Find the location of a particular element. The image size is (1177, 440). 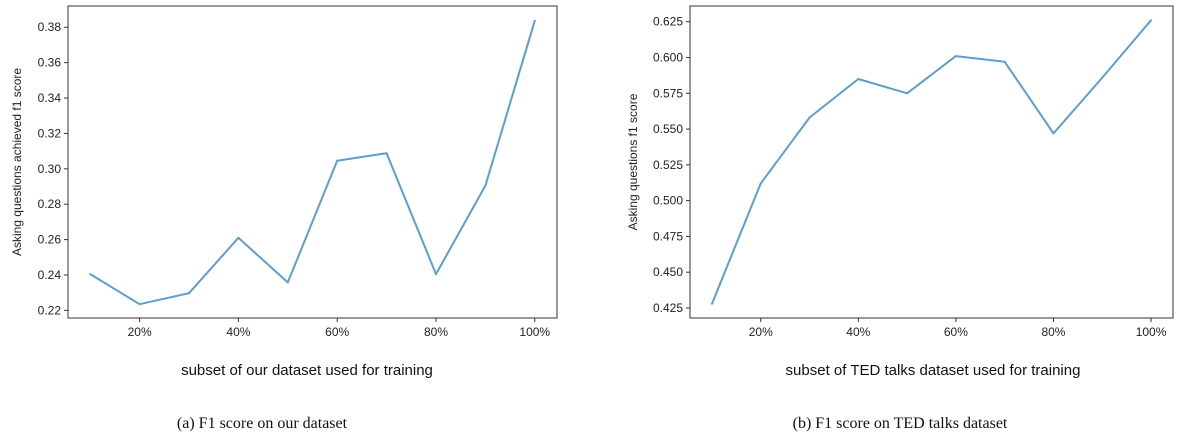

y-tick-label: 0.30 is located at coordinates (50, 169).